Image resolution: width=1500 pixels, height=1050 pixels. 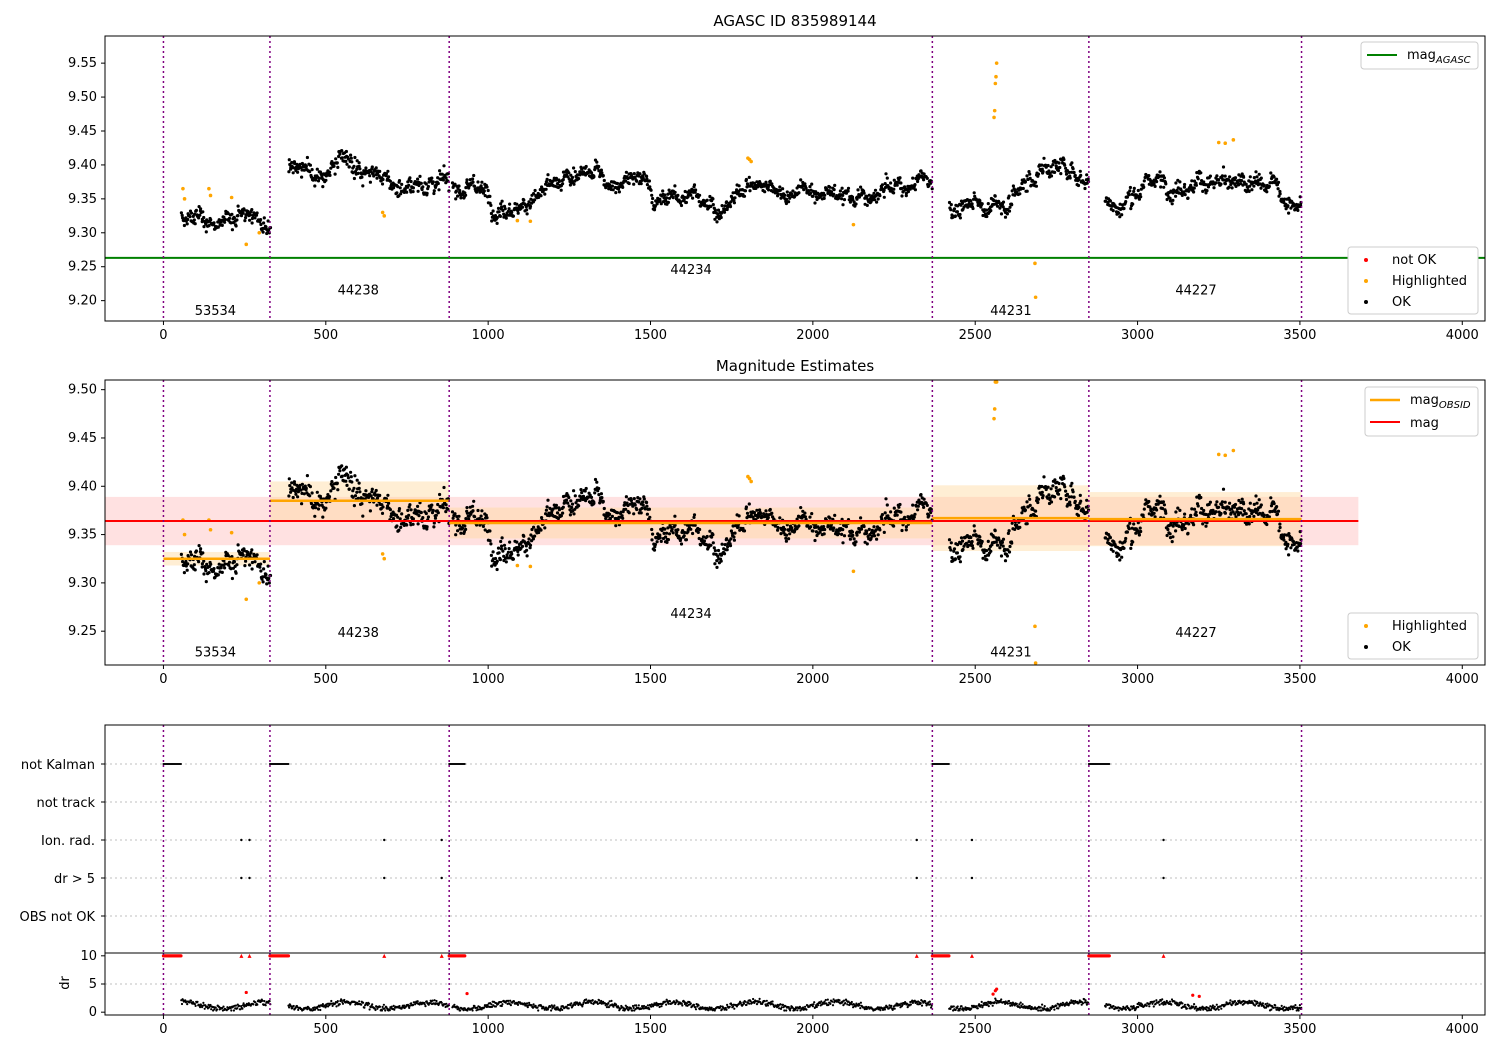 I want to click on highlighted-point, so click(x=996, y=382).